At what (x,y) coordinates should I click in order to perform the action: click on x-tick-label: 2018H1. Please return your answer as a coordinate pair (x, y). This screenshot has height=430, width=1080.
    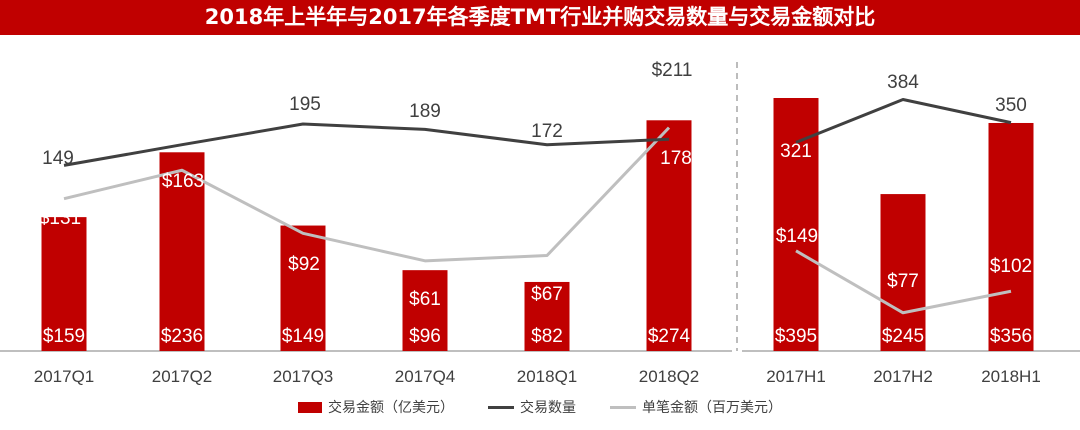
    Looking at the image, I should click on (1011, 376).